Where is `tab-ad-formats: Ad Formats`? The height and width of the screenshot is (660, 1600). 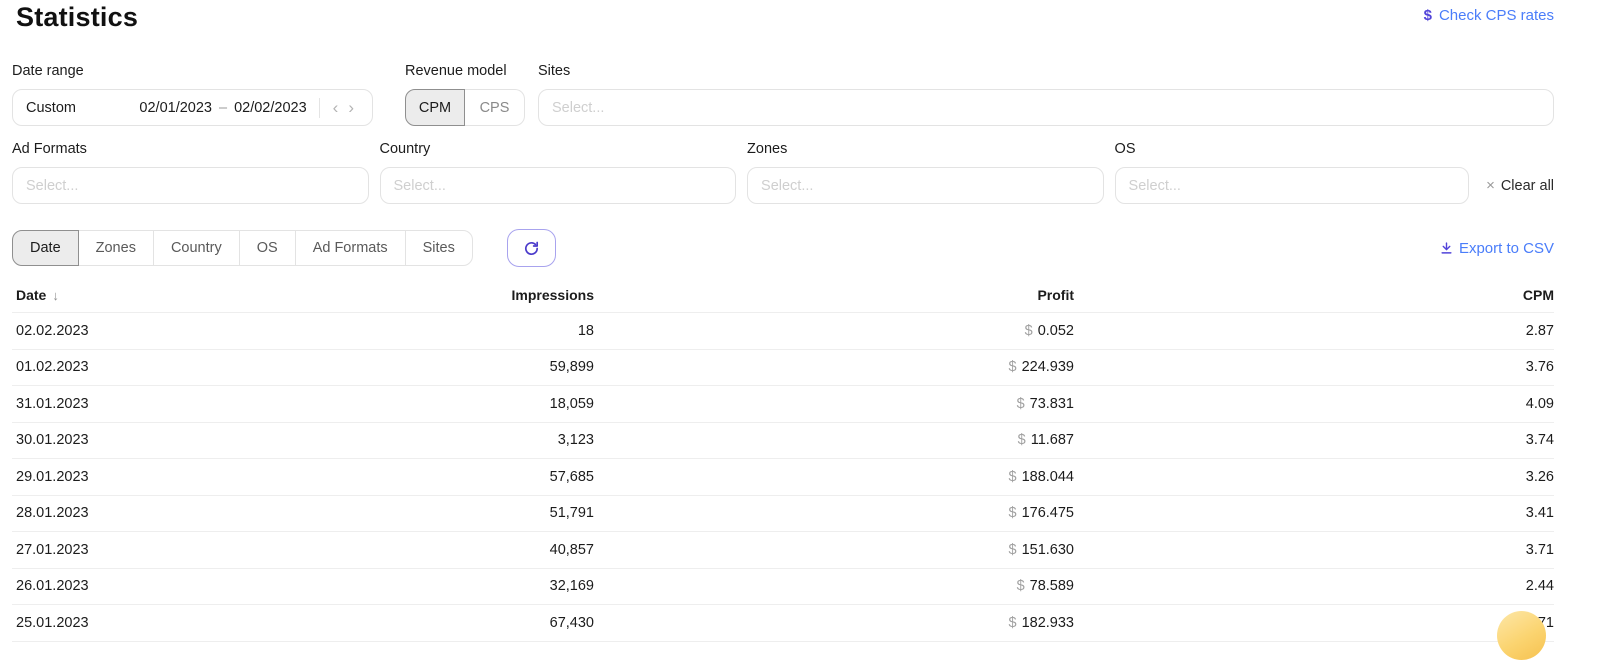 tab-ad-formats: Ad Formats is located at coordinates (350, 248).